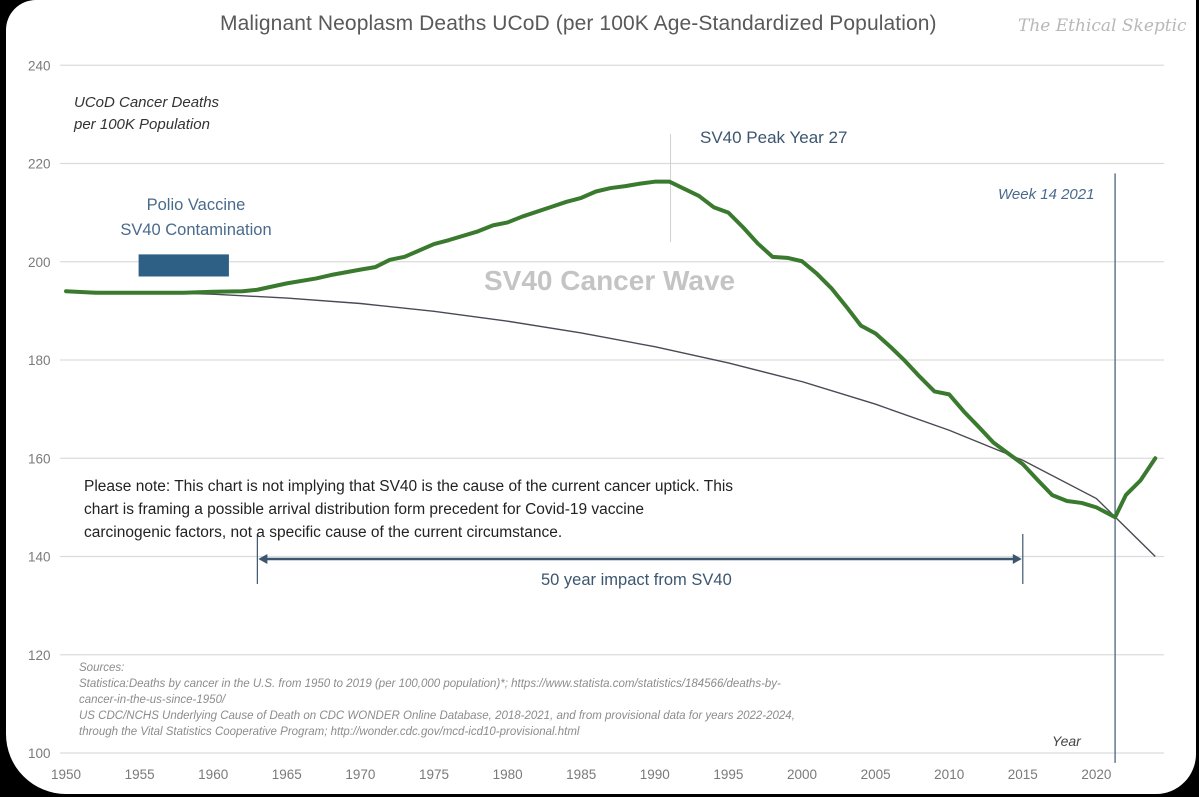  I want to click on x-tick-label: 1975, so click(434, 774).